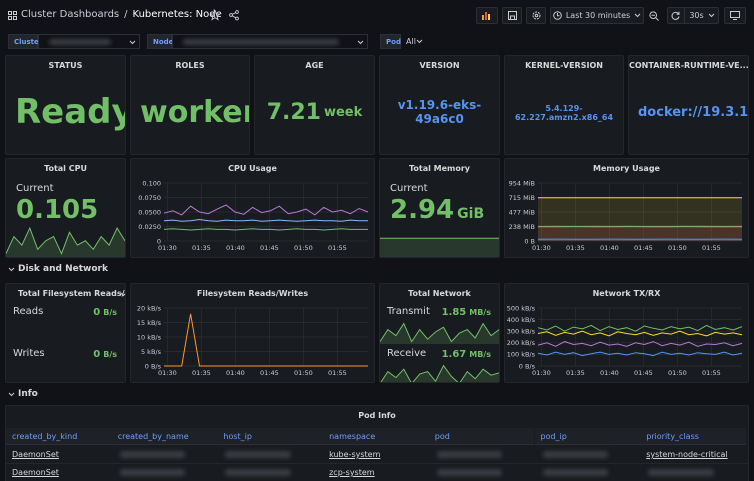 This screenshot has width=754, height=481. What do you see at coordinates (487, 15) in the screenshot?
I see `add-panel-button` at bounding box center [487, 15].